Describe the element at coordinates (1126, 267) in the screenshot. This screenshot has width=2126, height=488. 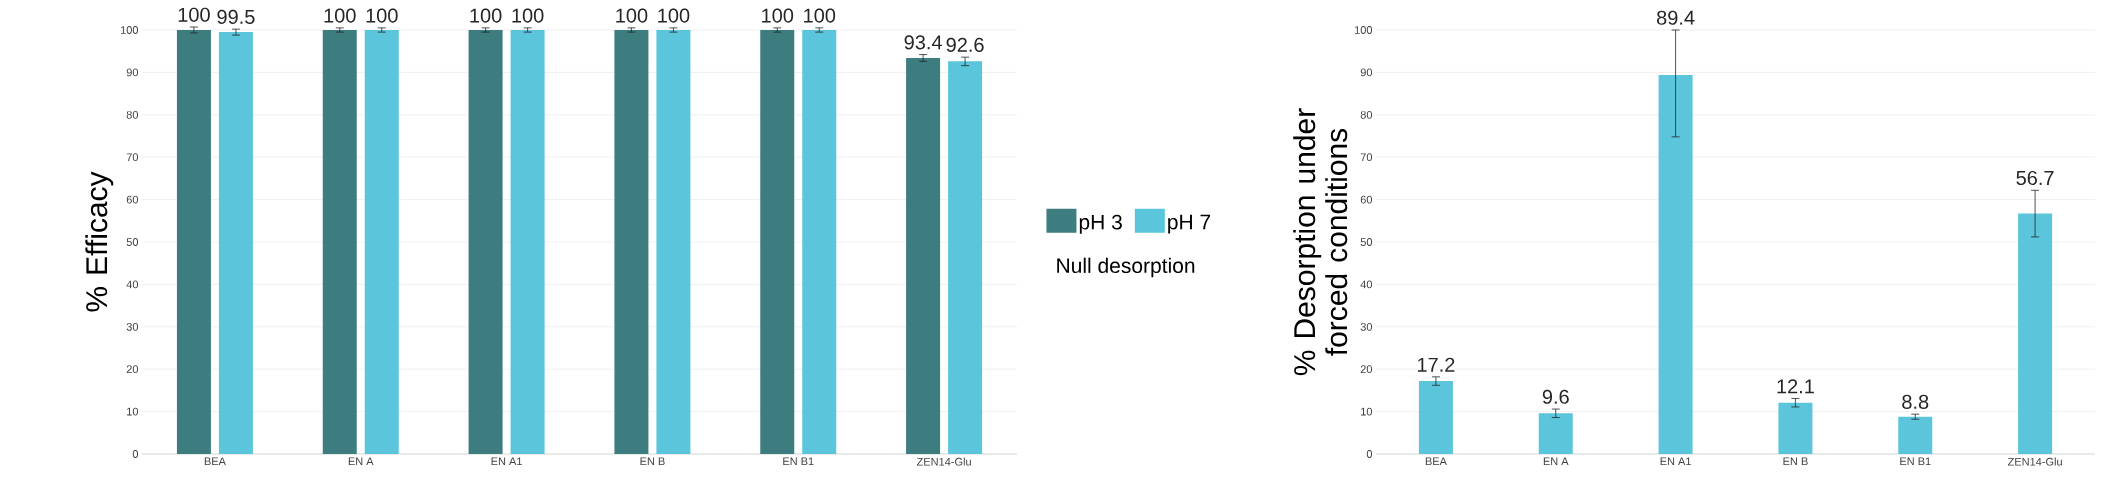
I see `text: Null desorption` at that location.